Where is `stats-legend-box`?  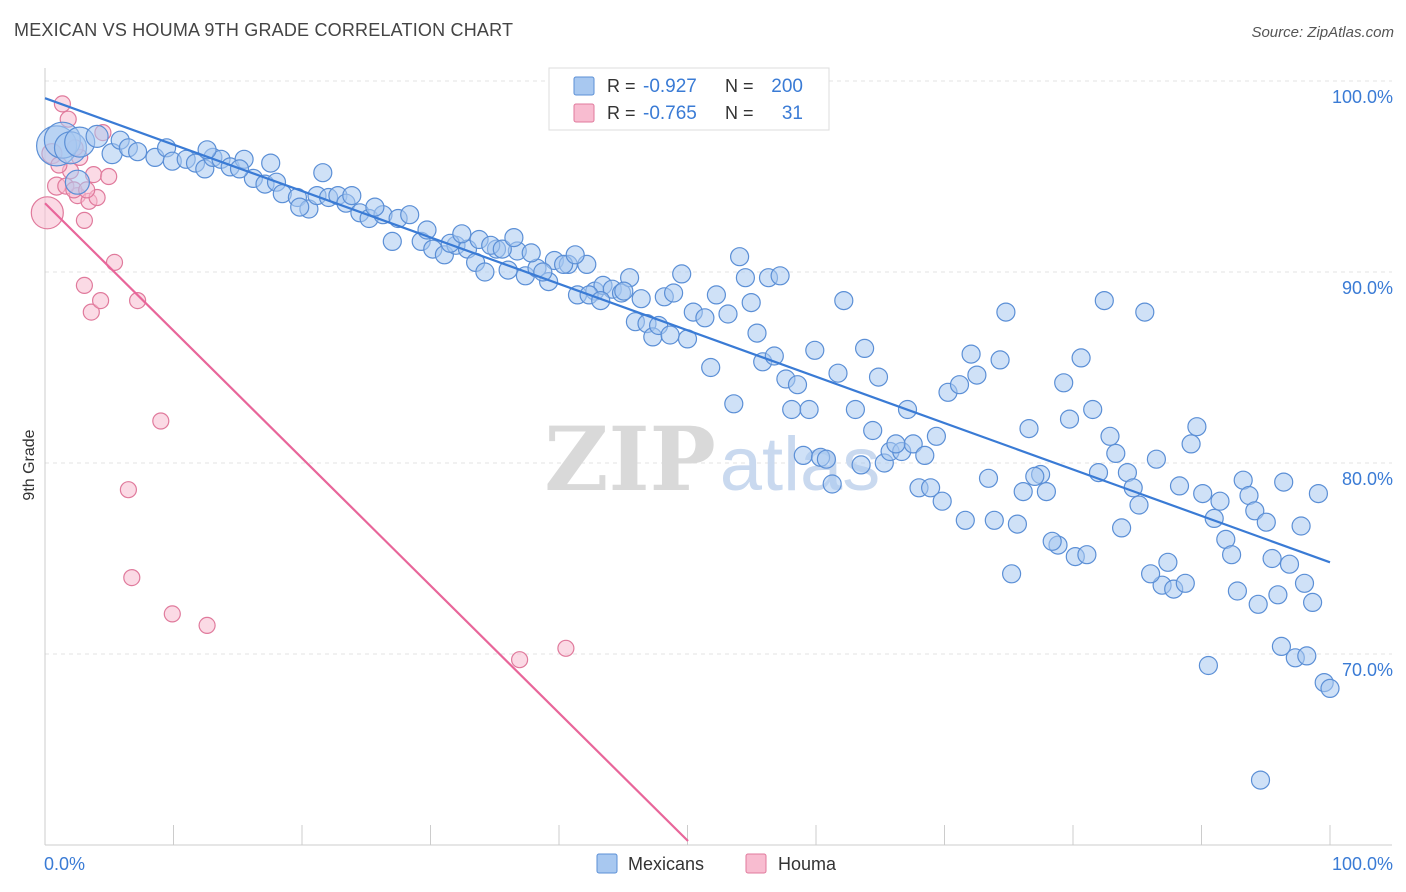 stats-legend-box is located at coordinates (689, 99).